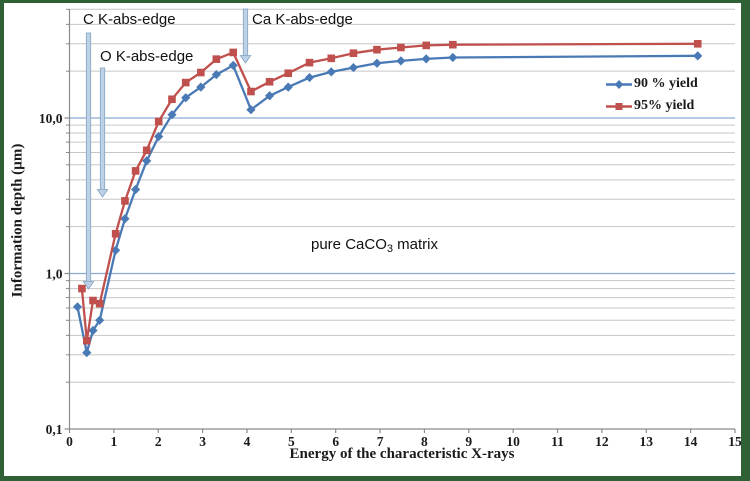 The height and width of the screenshot is (481, 750). What do you see at coordinates (389, 249) in the screenshot?
I see `matrix-label-subscript: 3` at bounding box center [389, 249].